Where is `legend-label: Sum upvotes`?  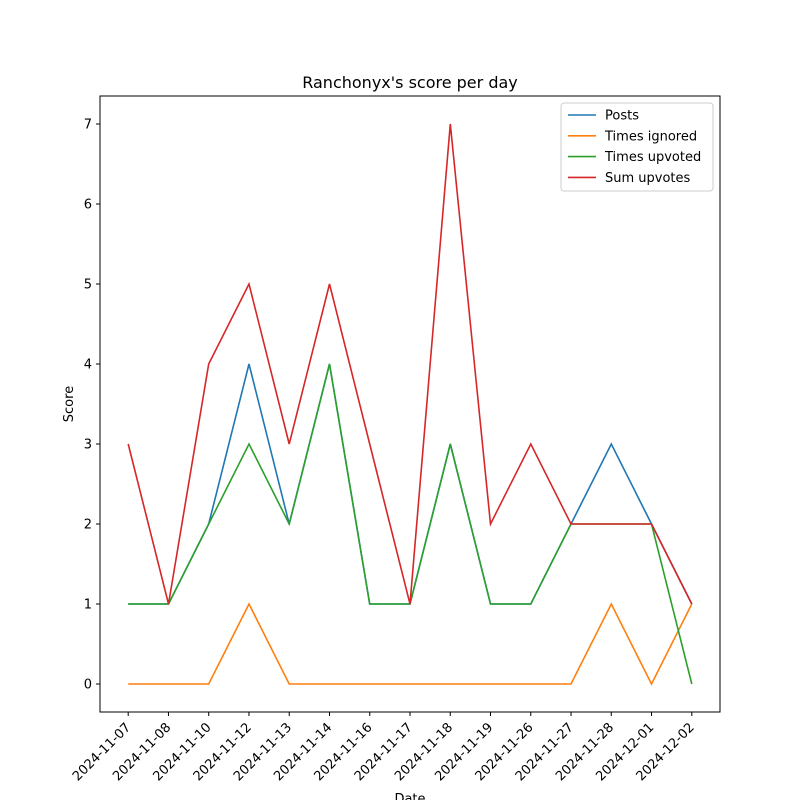 legend-label: Sum upvotes is located at coordinates (648, 178).